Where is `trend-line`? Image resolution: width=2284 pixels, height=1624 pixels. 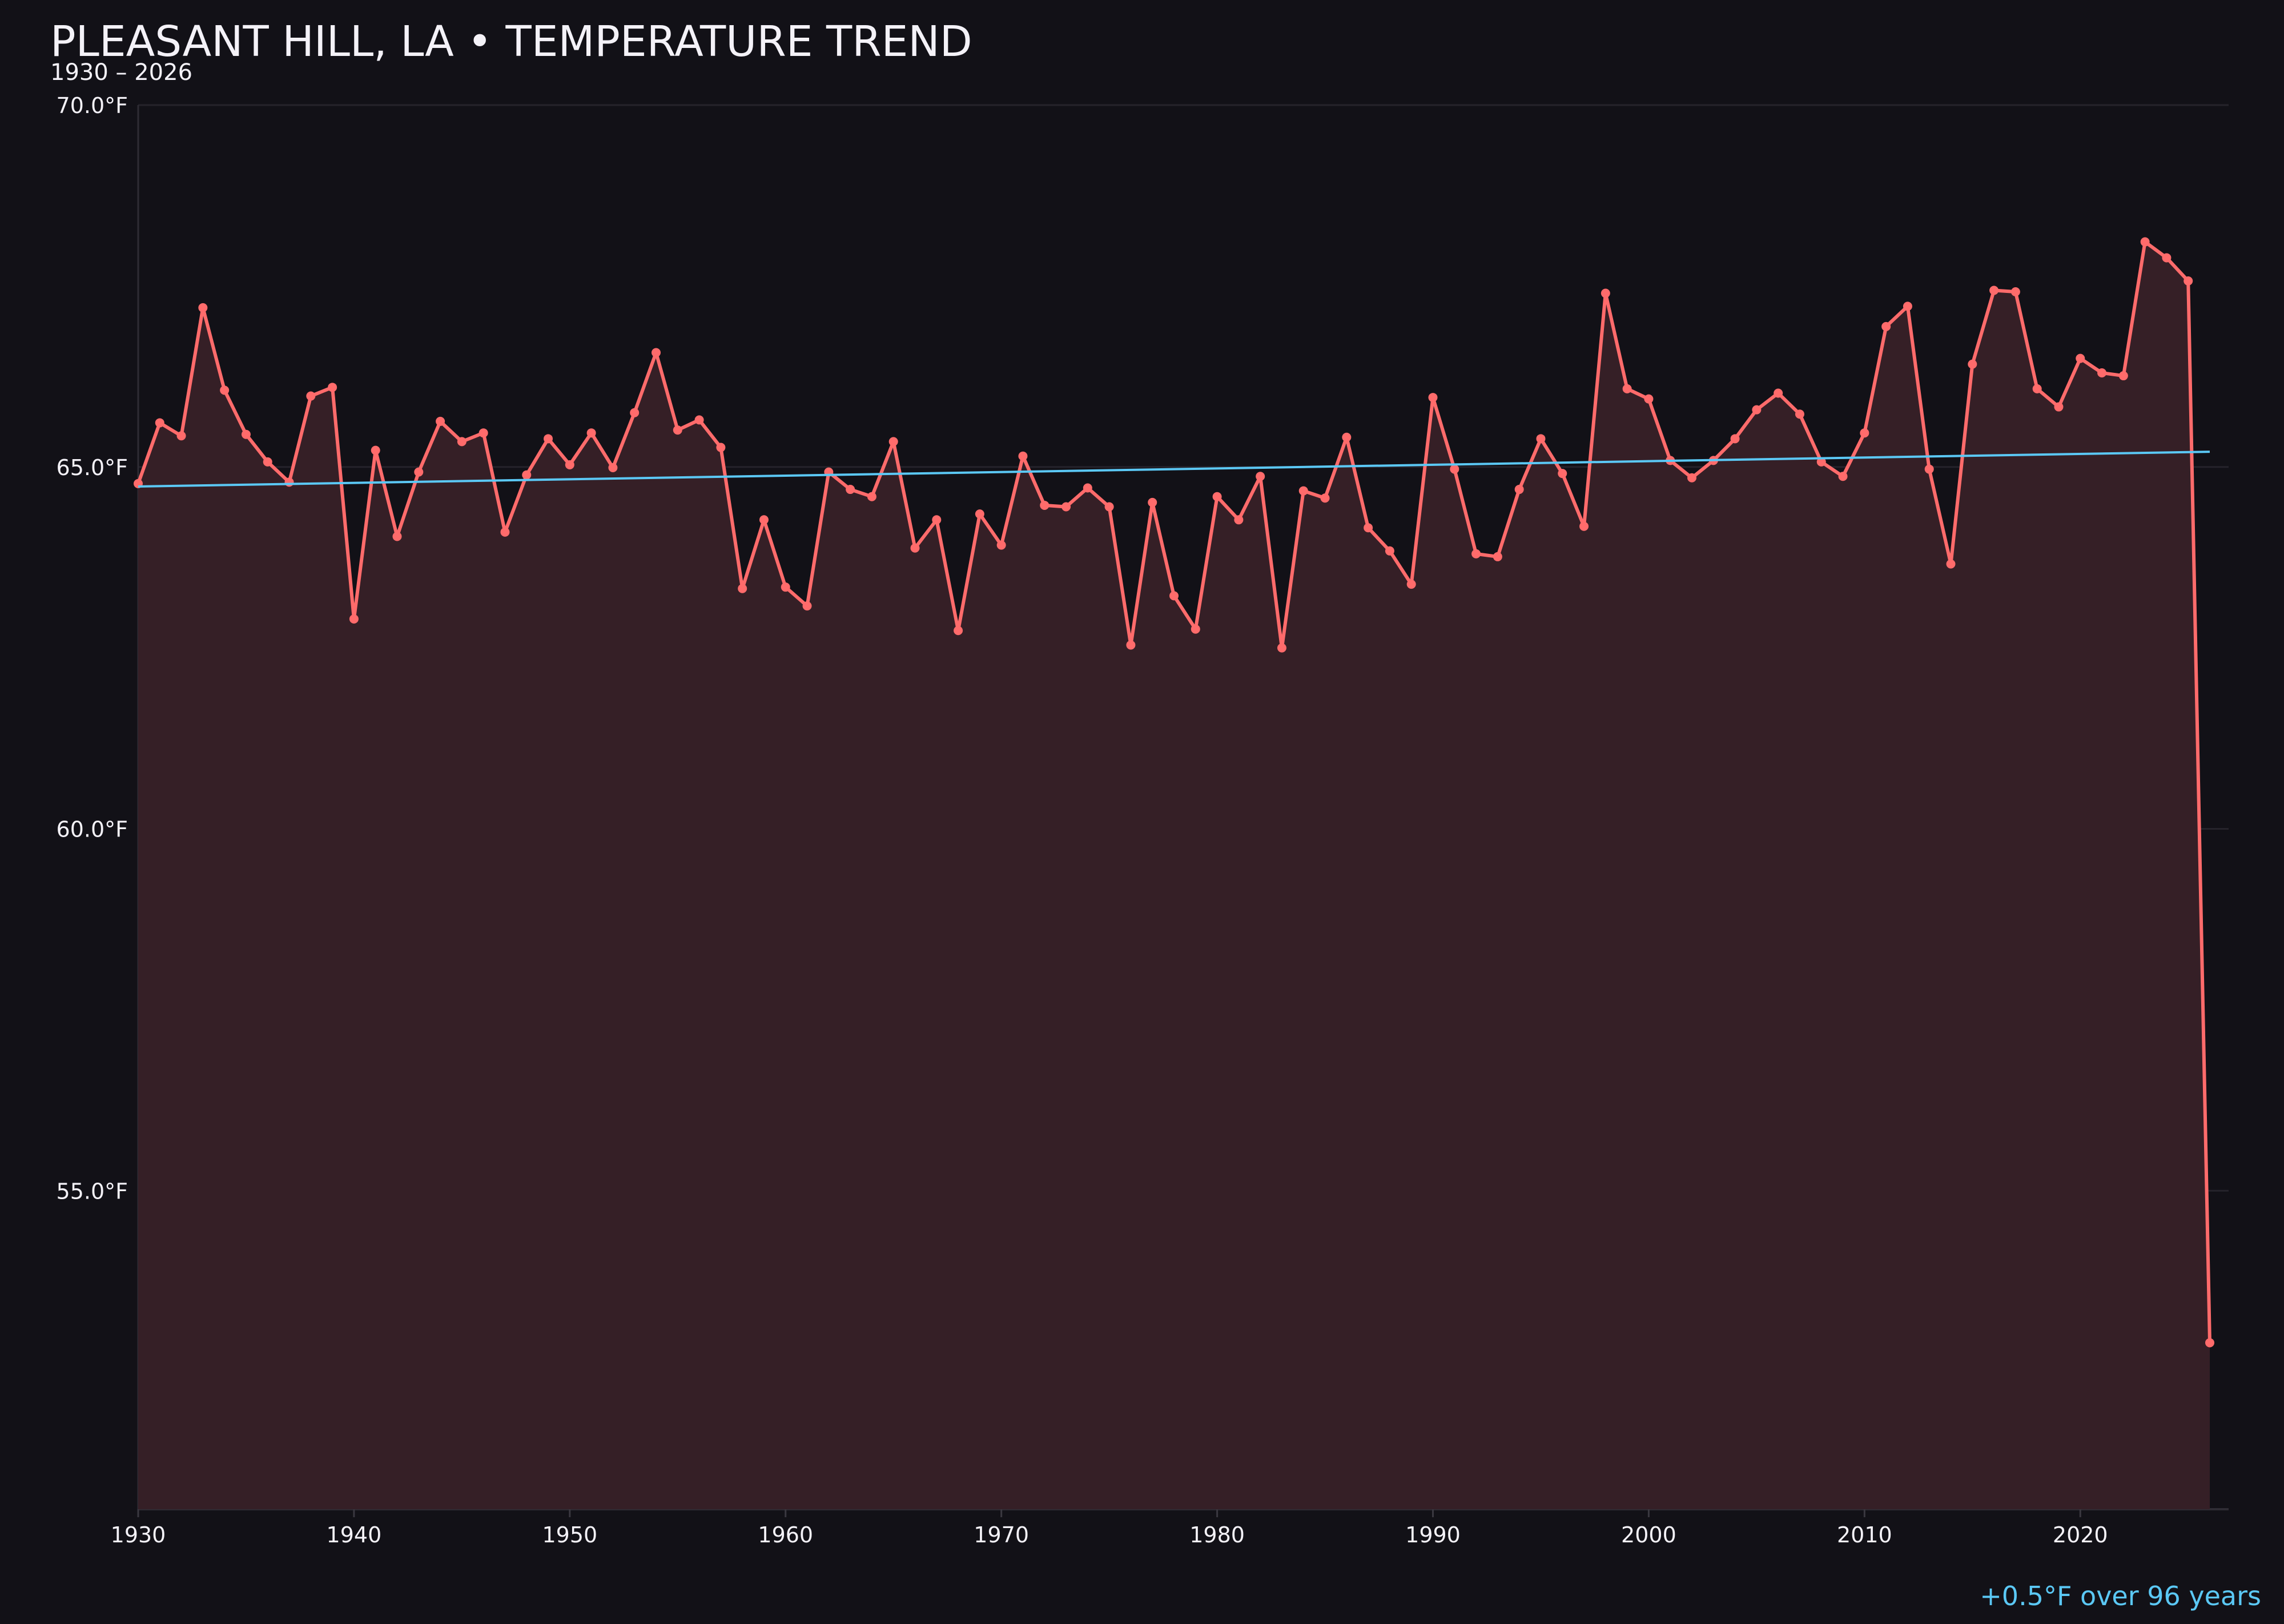 trend-line is located at coordinates (1174, 469).